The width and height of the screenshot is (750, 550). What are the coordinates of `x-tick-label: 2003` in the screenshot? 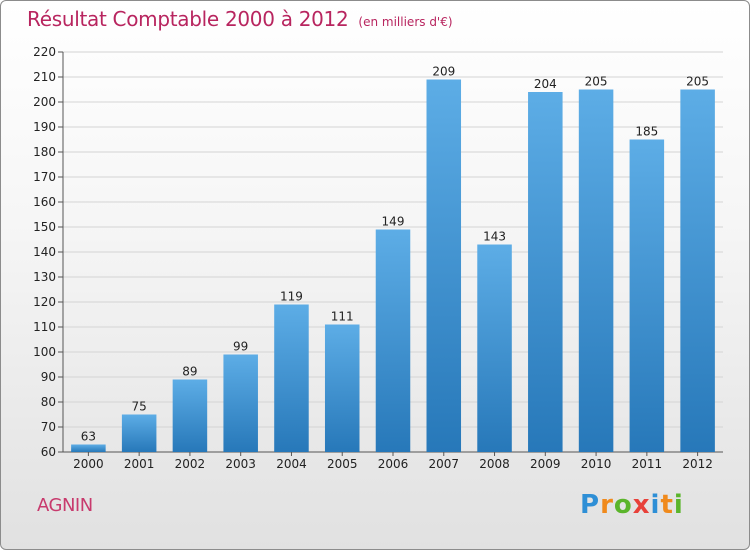 It's located at (240, 464).